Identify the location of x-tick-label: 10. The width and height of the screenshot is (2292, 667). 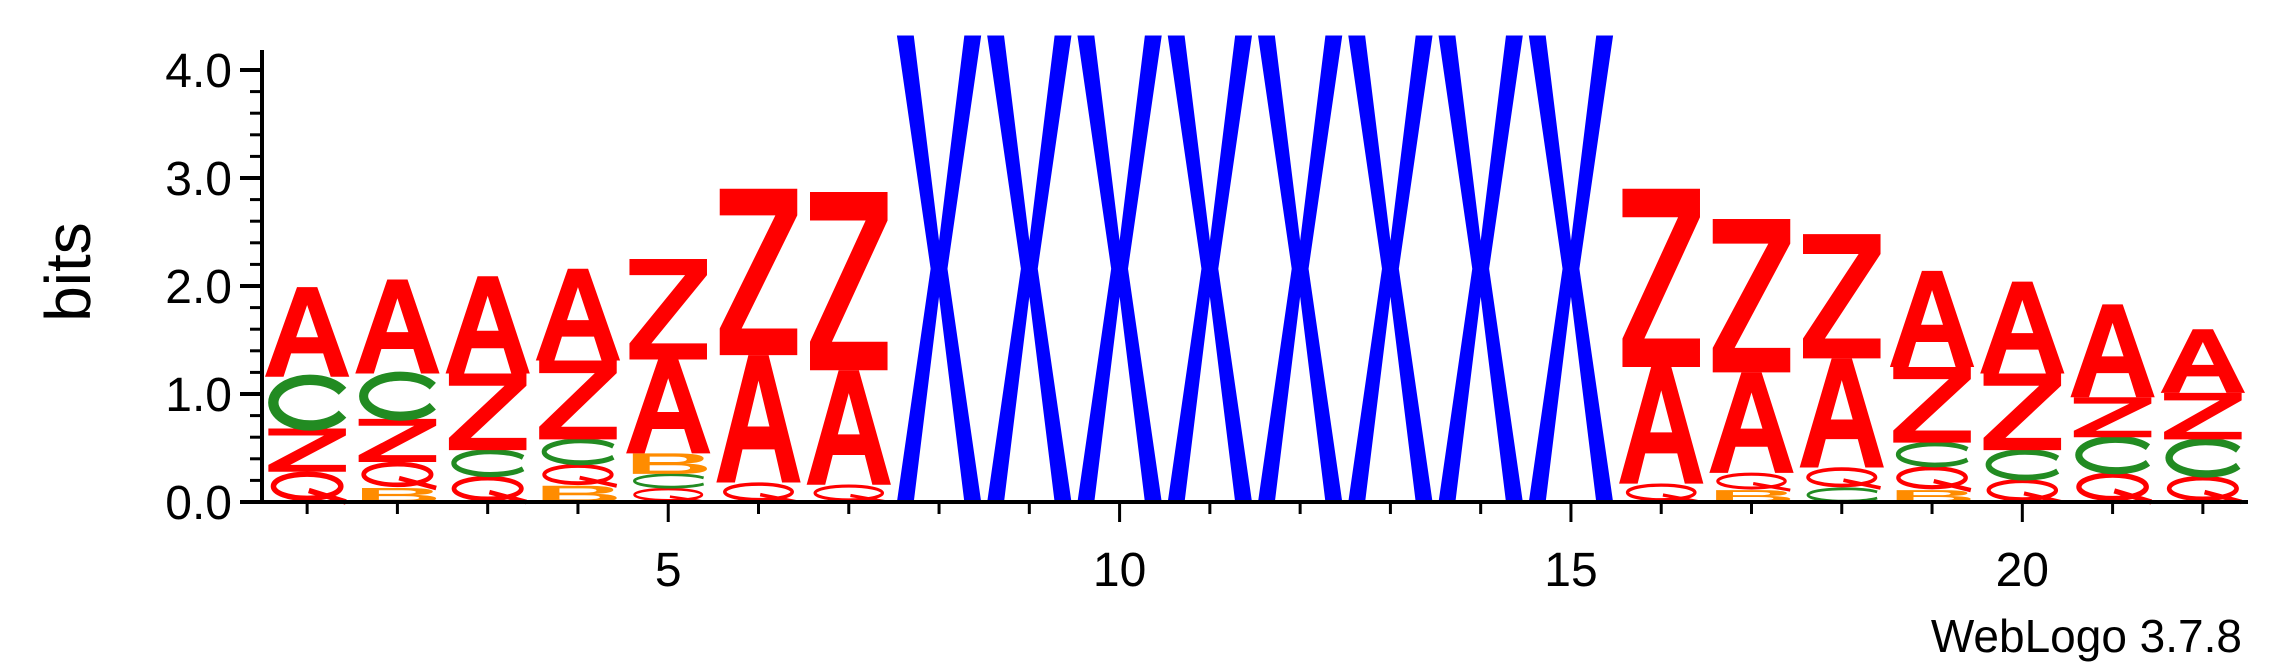
(1119, 570).